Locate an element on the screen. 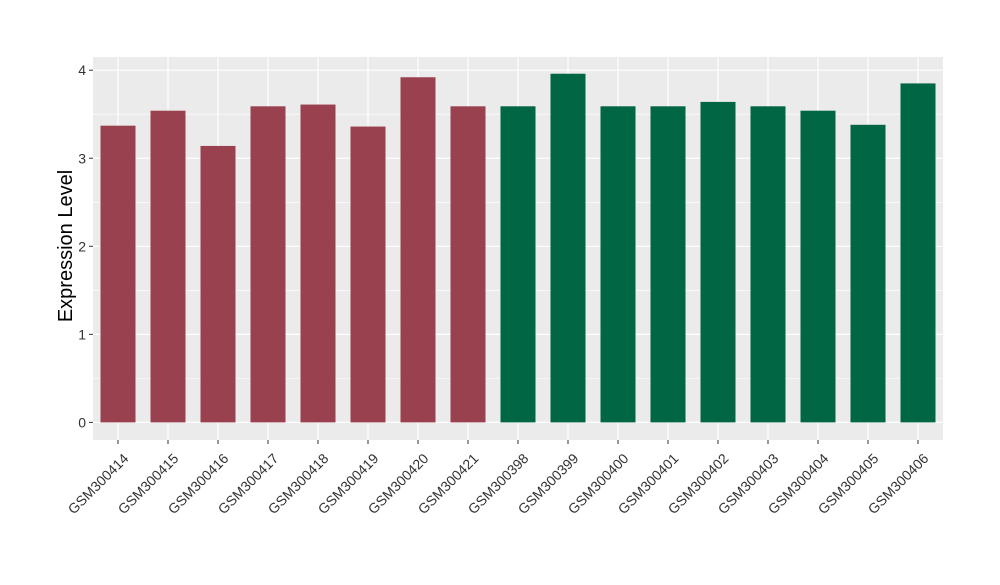  y-axis-title: Expression Level is located at coordinates (66, 246).